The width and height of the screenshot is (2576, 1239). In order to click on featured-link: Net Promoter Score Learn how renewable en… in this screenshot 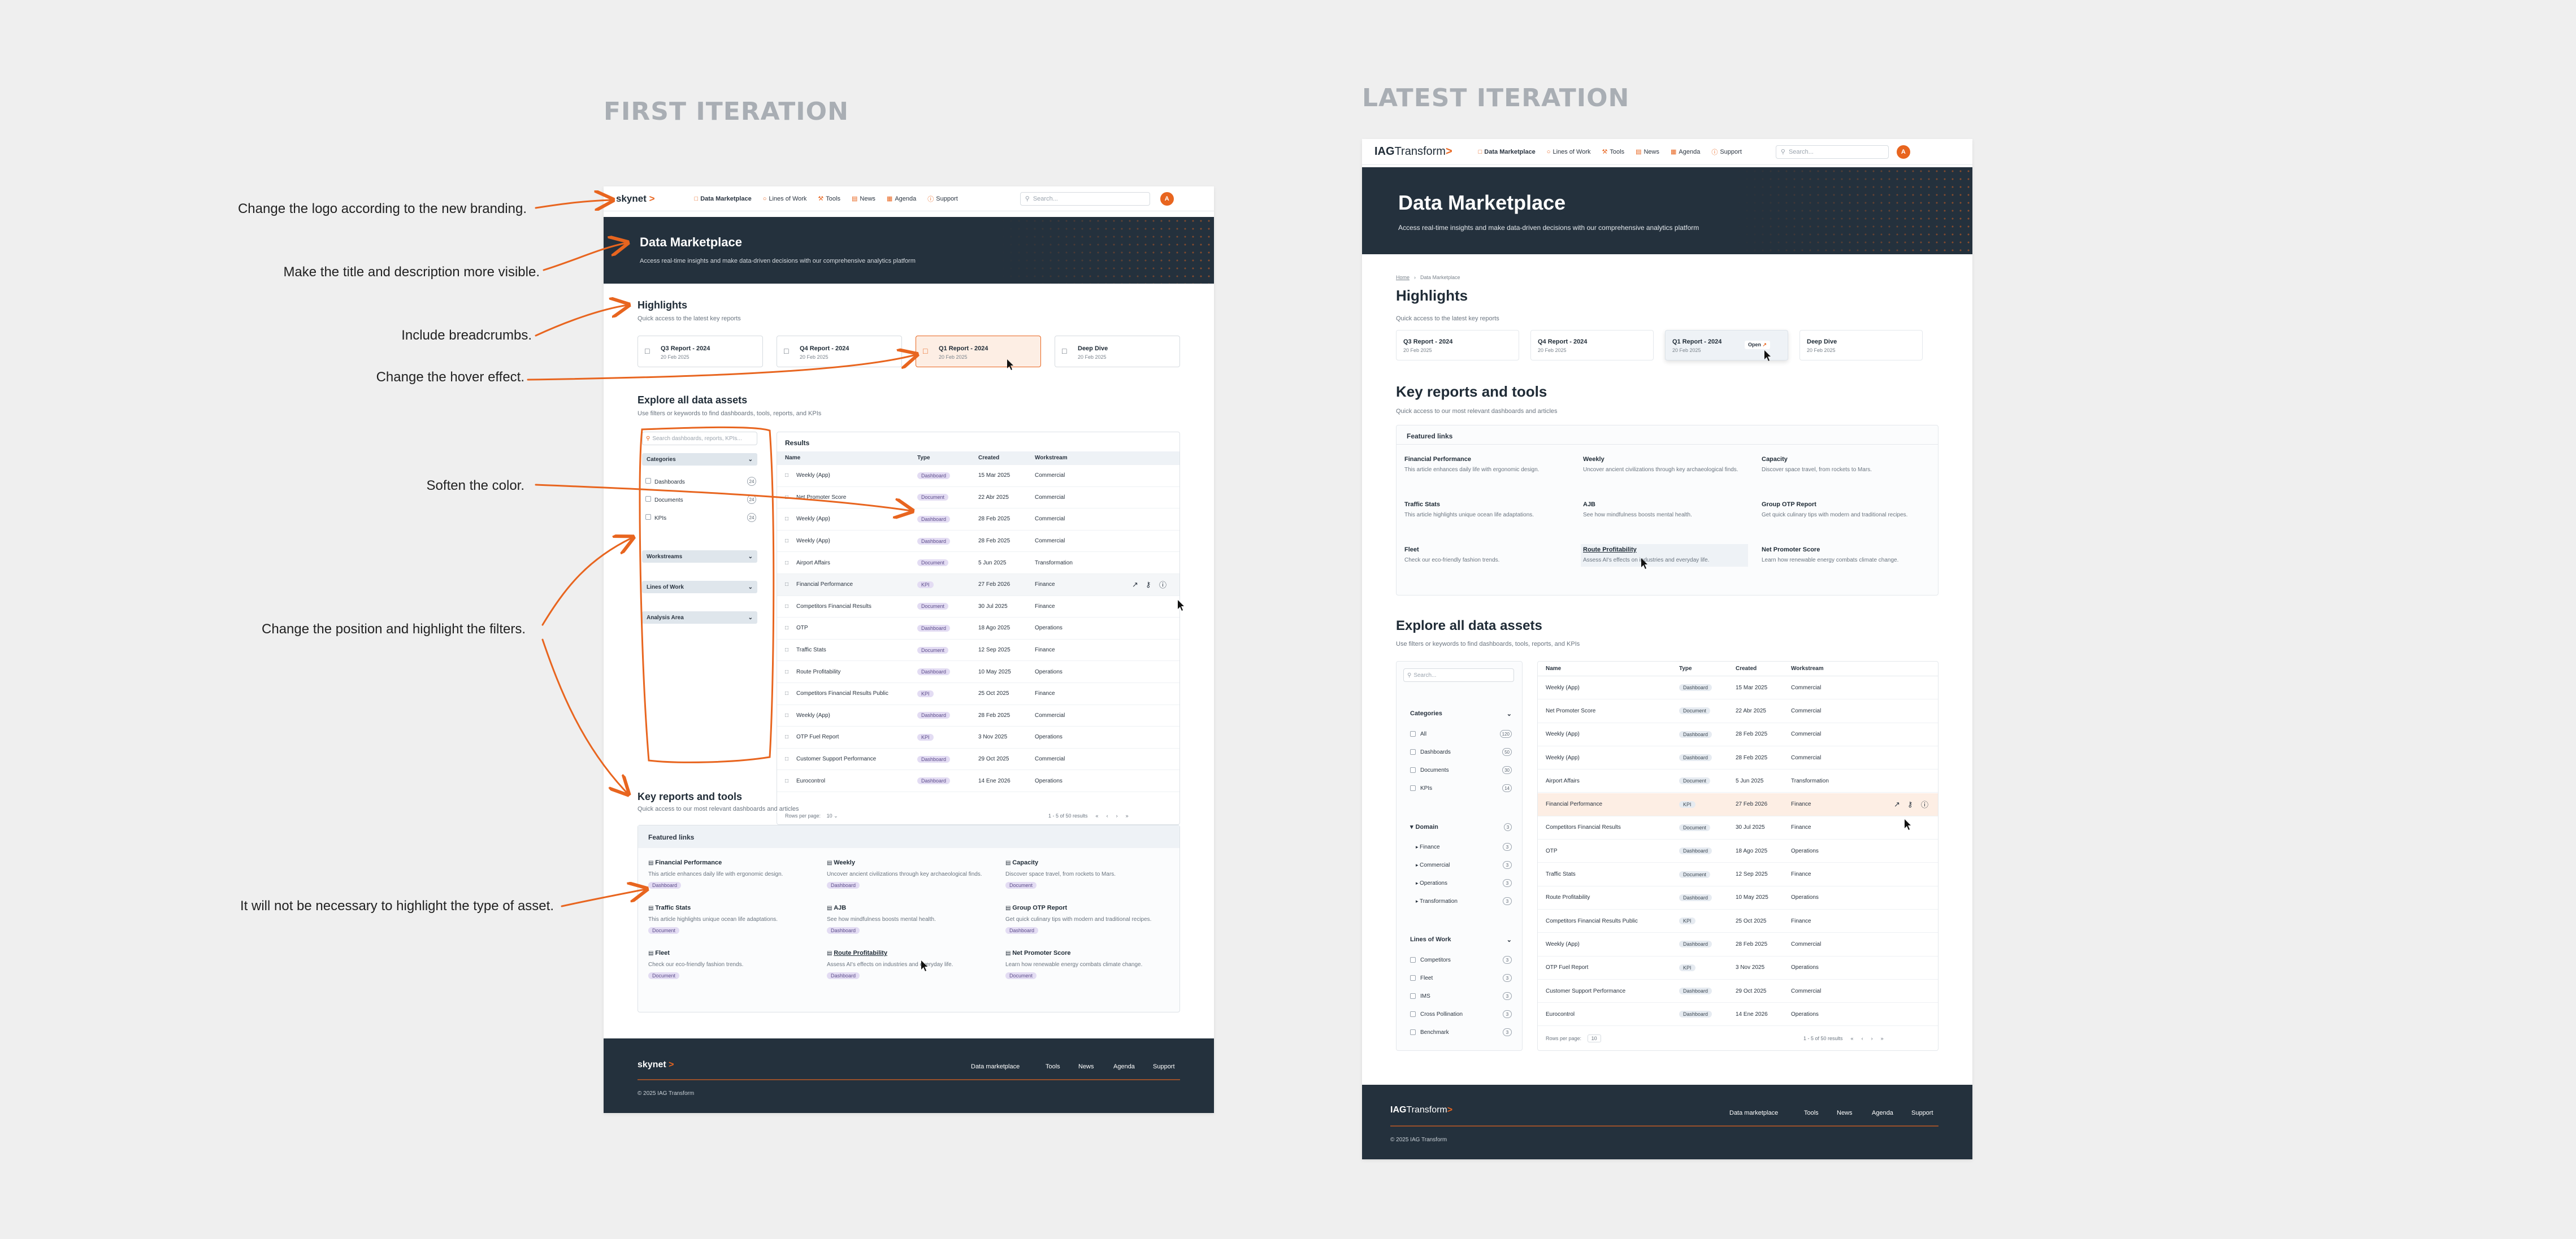, I will do `click(1845, 555)`.